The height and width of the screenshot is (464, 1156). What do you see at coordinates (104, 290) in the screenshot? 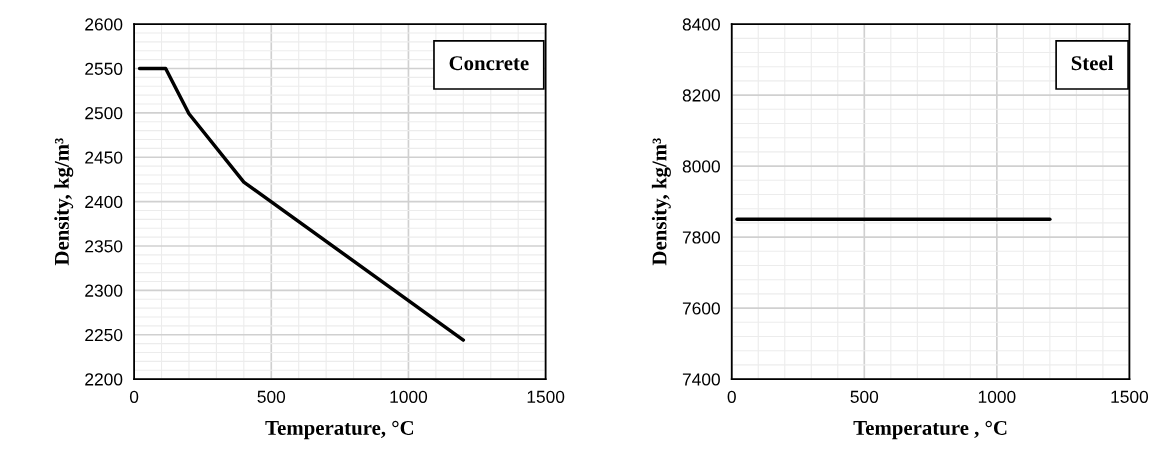
I see `y-tick-label: 2300` at bounding box center [104, 290].